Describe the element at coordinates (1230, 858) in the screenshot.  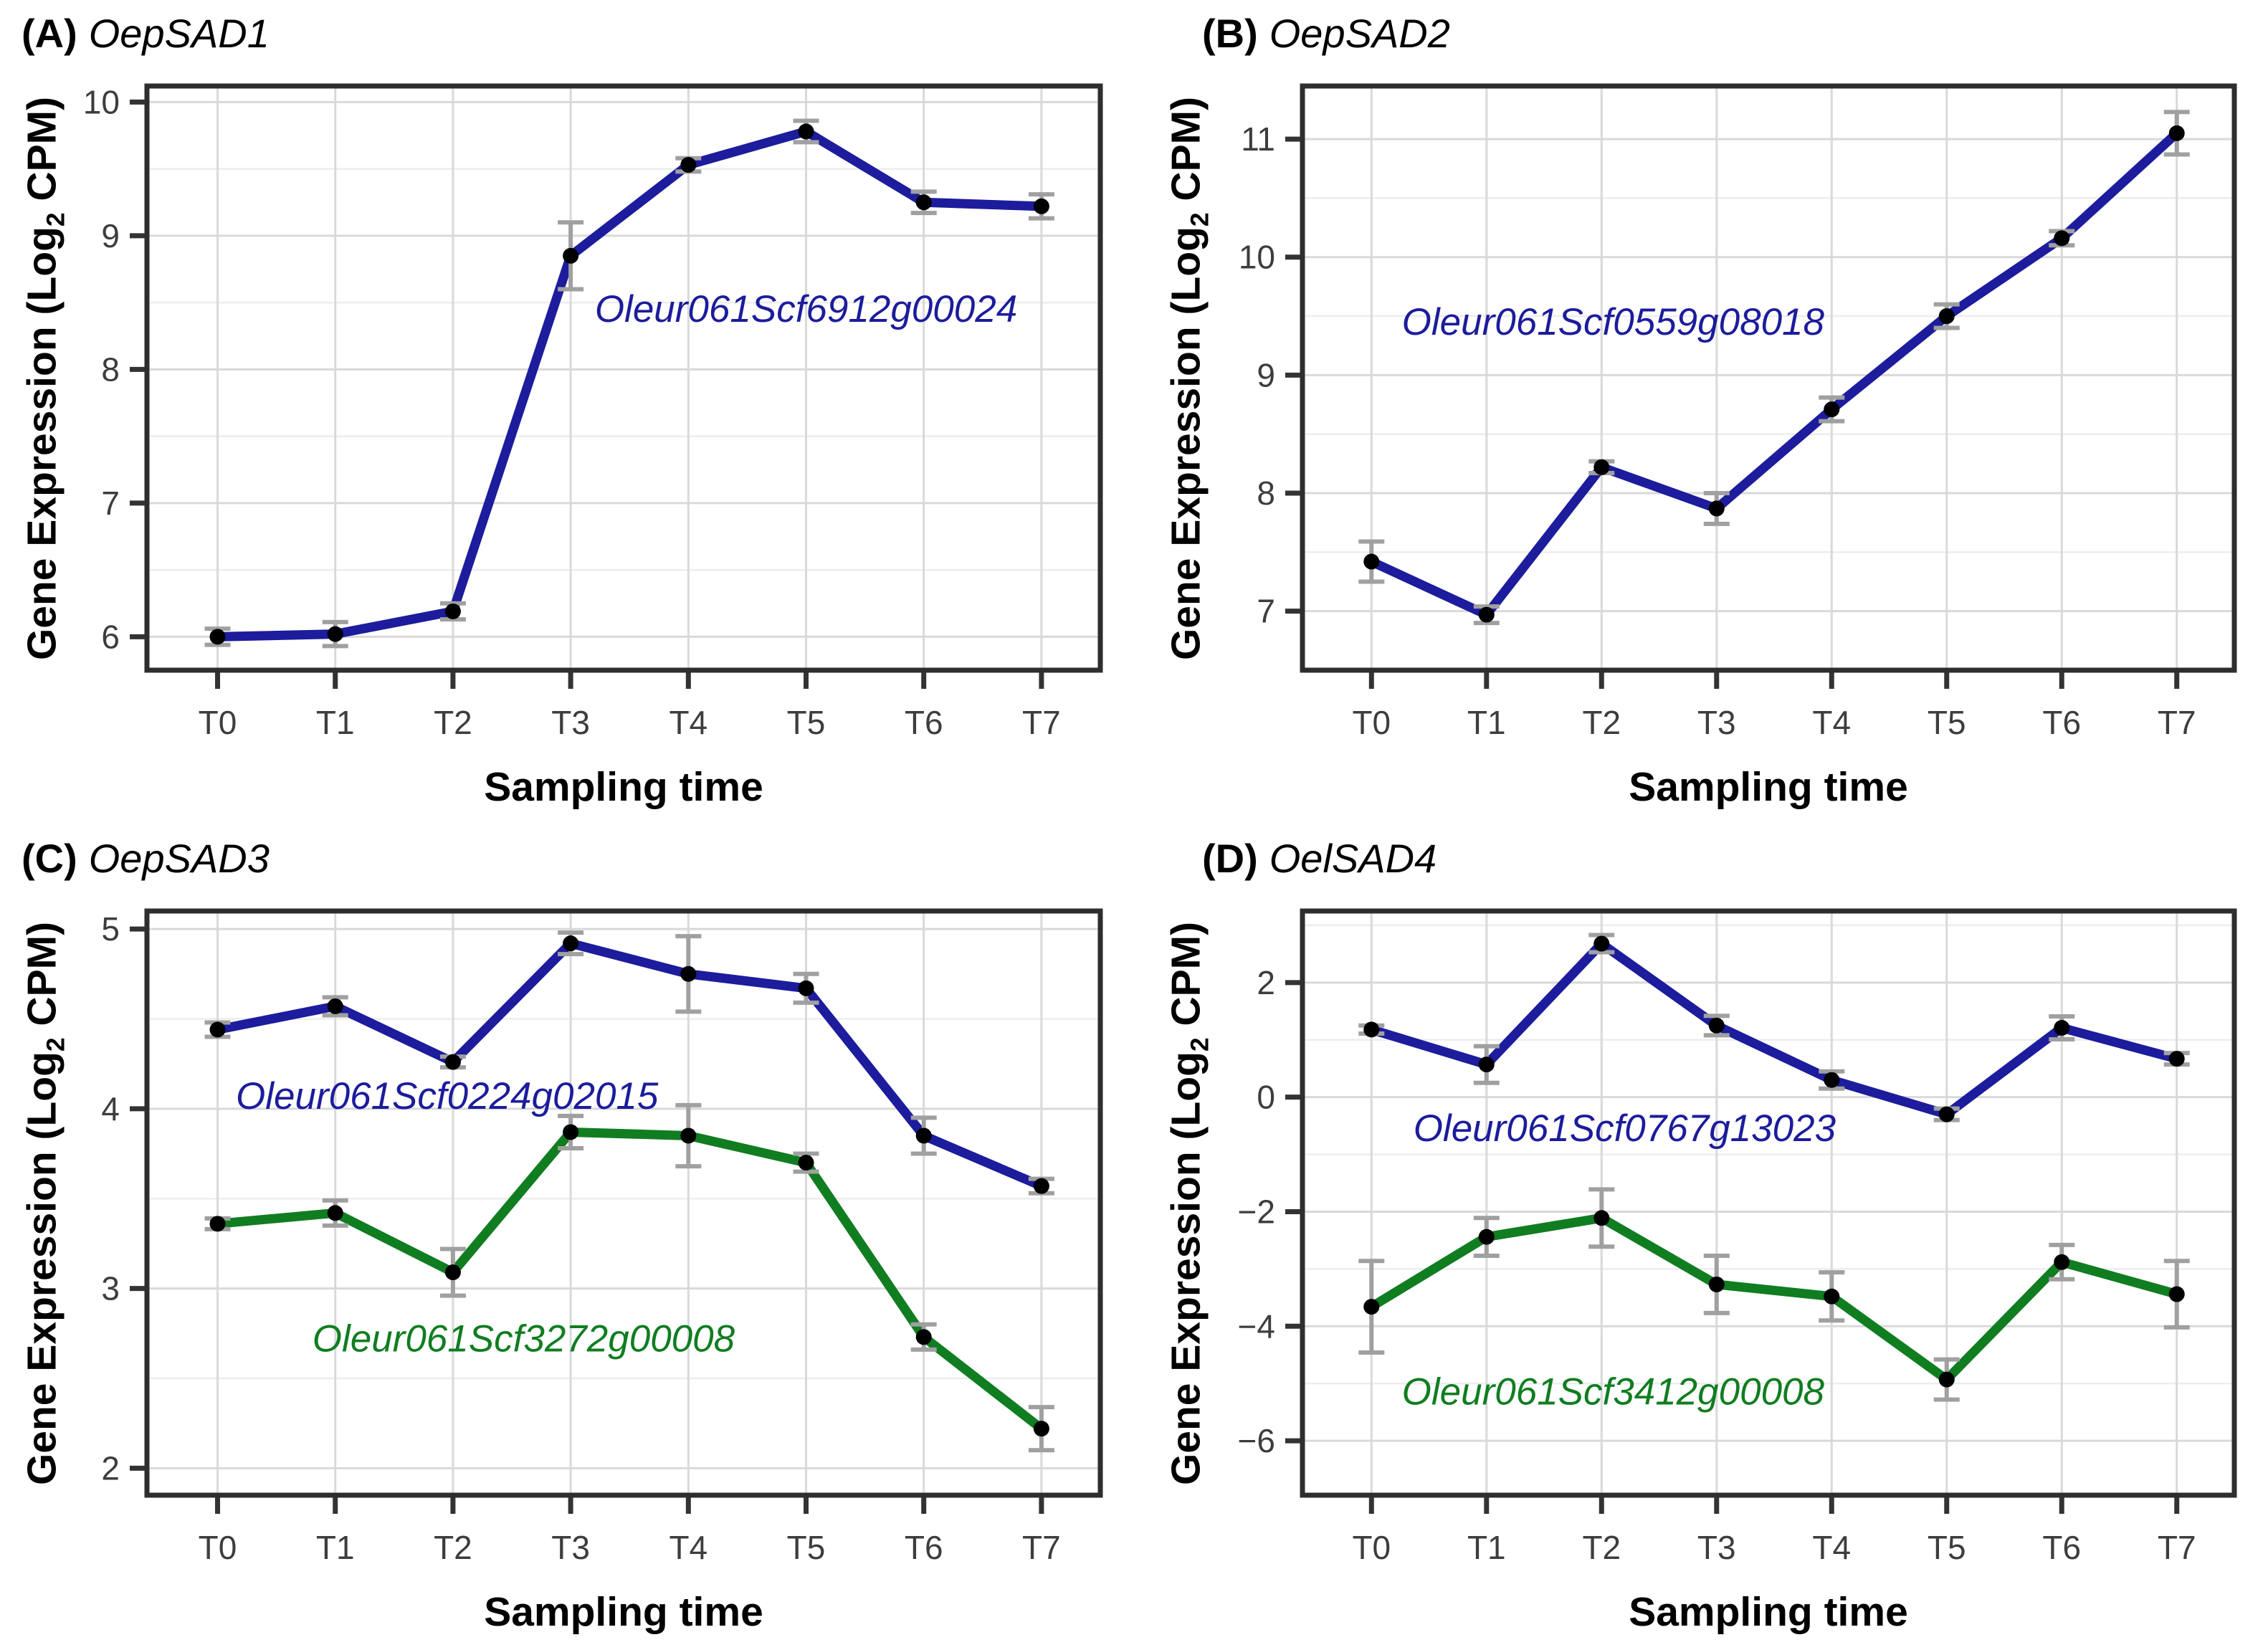
I see `panel-d-label: (D)` at that location.